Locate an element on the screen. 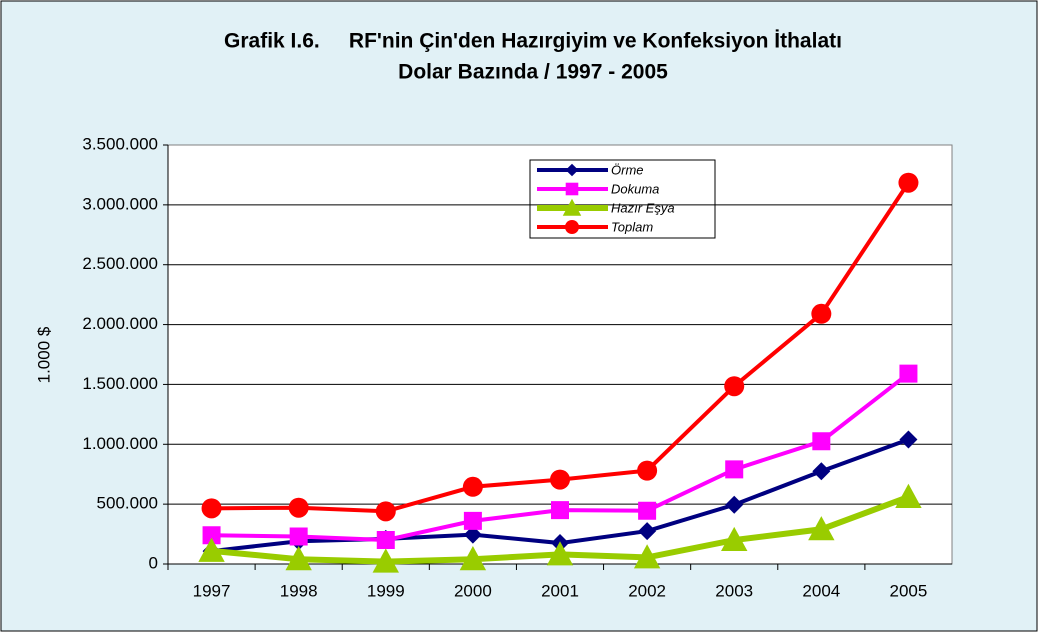  x-tick-label: 1997 is located at coordinates (212, 590).